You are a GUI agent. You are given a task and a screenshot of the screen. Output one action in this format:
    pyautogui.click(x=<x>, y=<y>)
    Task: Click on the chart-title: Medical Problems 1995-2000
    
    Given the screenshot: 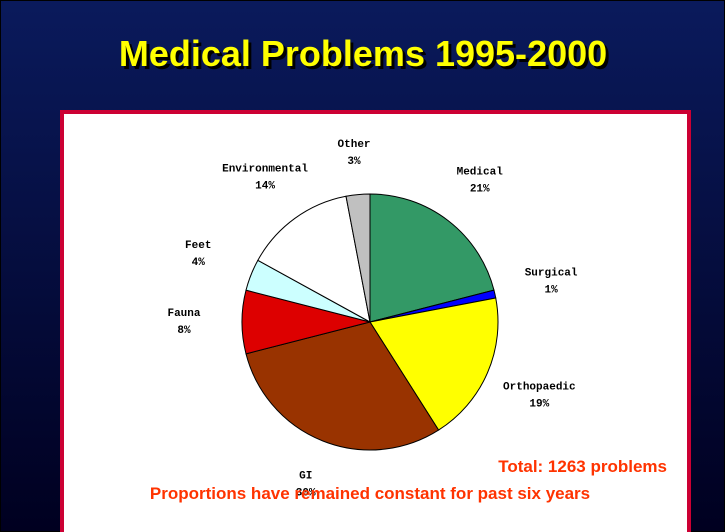 What is the action you would take?
    pyautogui.click(x=363, y=53)
    